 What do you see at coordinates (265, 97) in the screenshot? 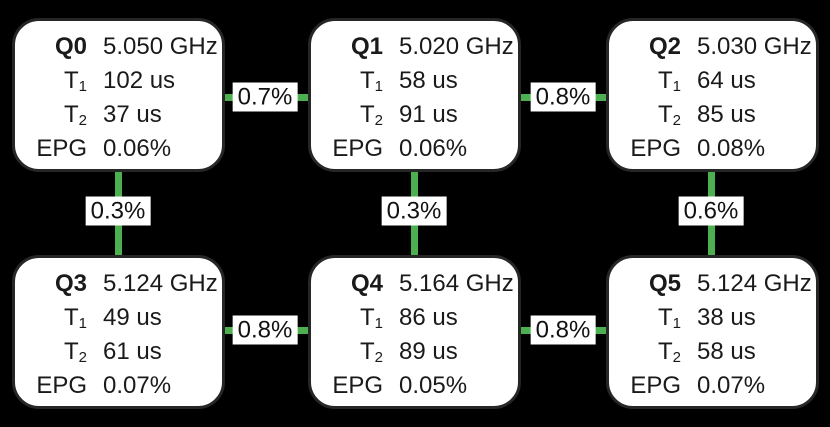
I see `edge-label-q0-q1: 0.7%` at bounding box center [265, 97].